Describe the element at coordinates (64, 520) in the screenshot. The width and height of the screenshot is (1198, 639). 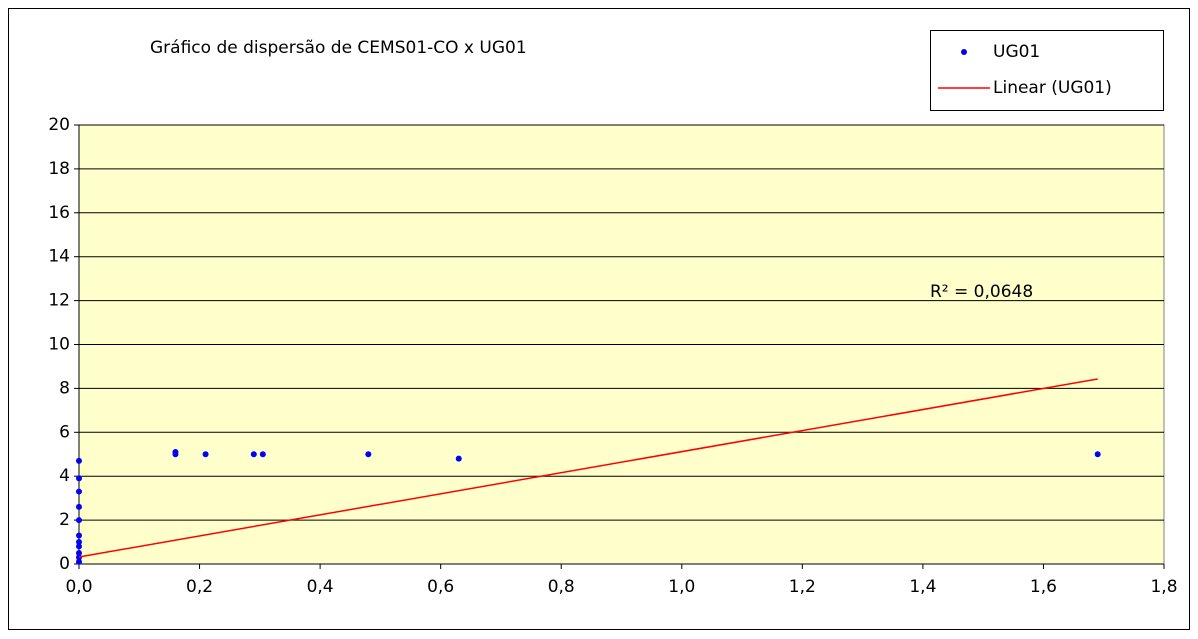
I see `y-tick-label: 2` at that location.